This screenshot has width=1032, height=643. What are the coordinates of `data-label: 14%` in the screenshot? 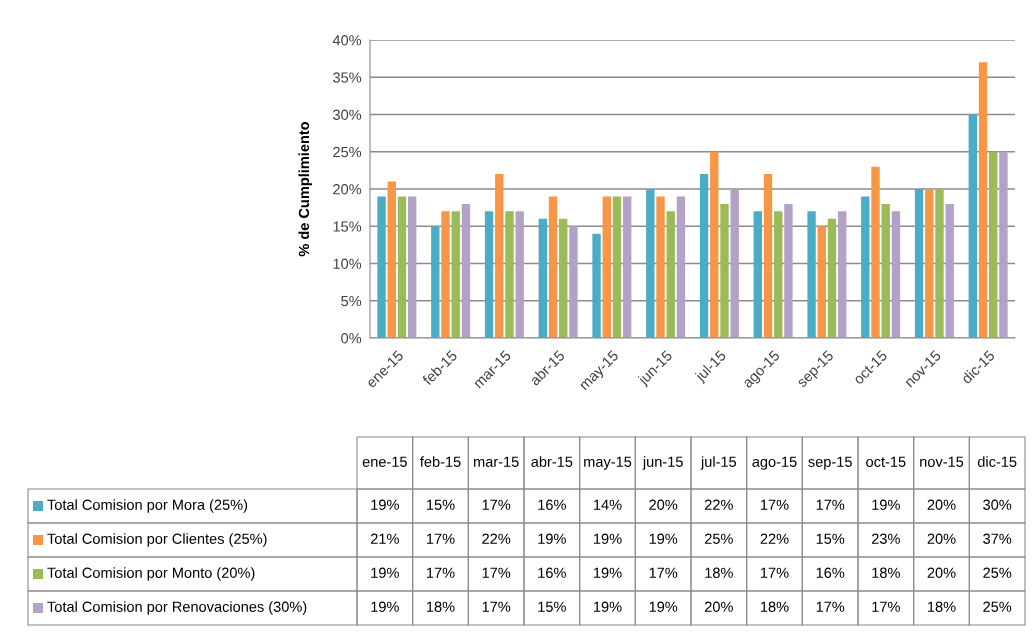 It's located at (608, 504).